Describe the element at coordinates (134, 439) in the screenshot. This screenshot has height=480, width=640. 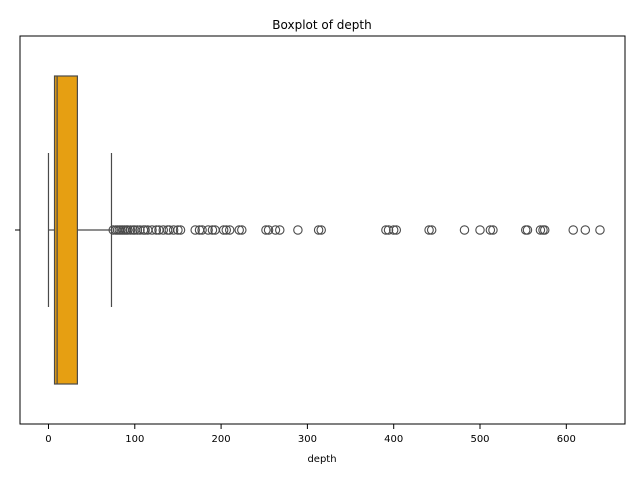
I see `x-tick-label: 100` at that location.